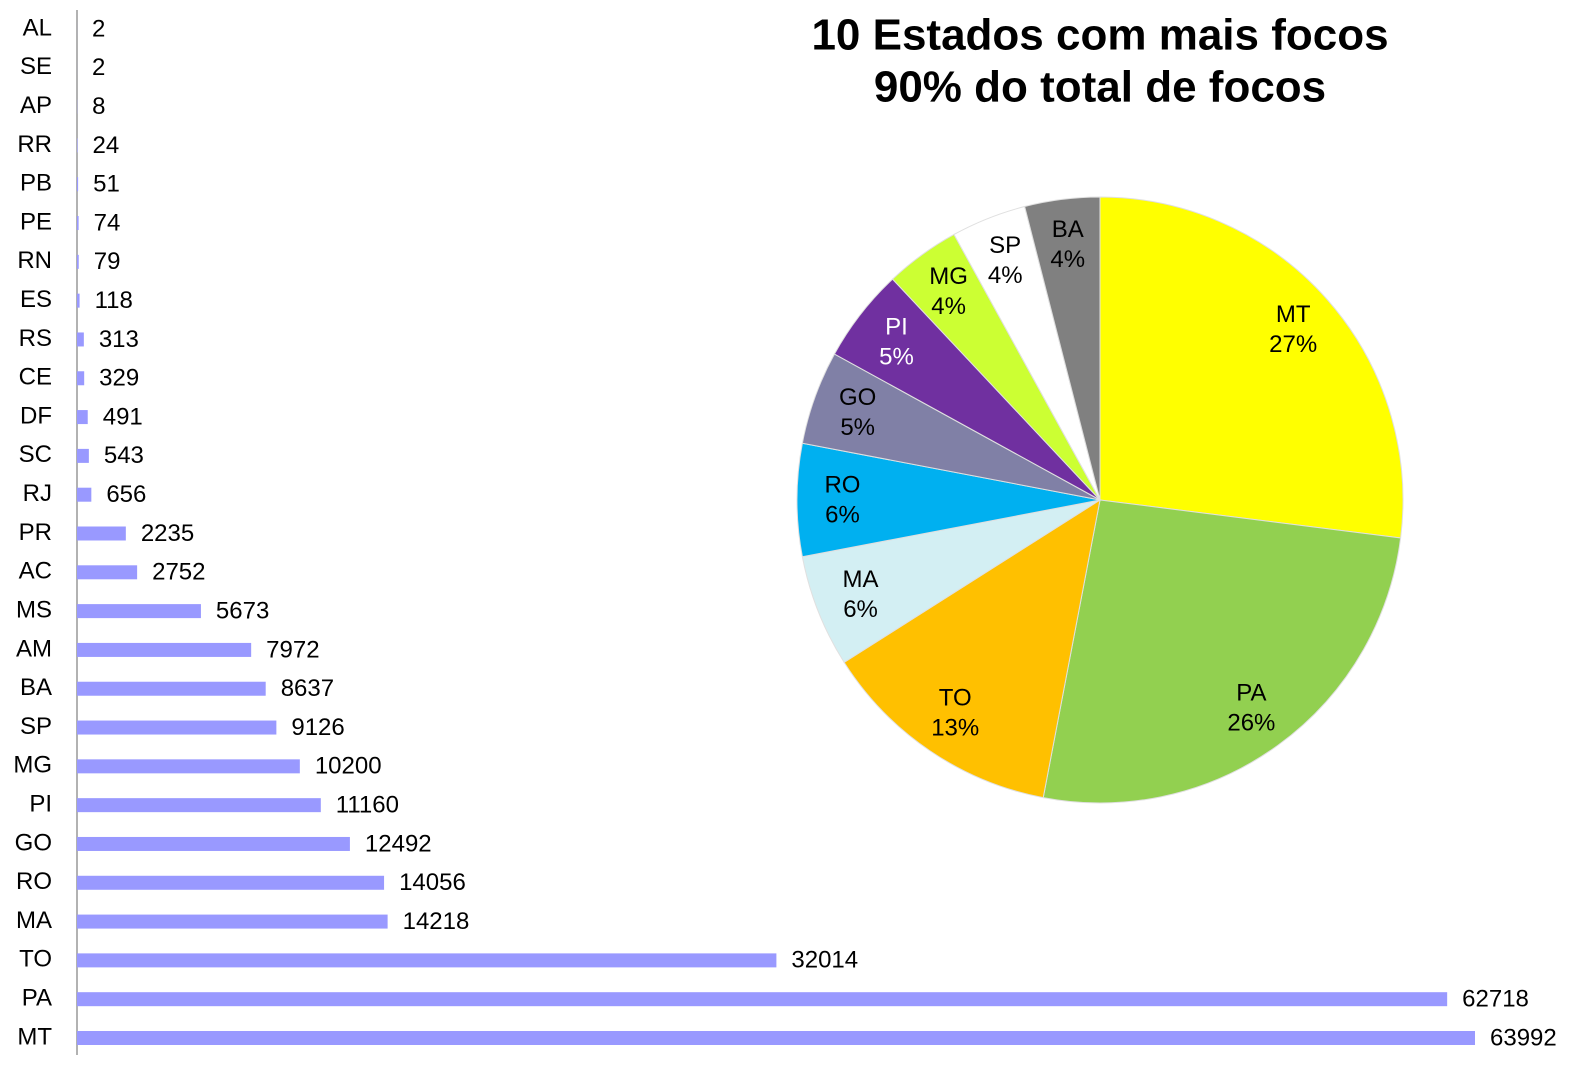 Image resolution: width=1594 pixels, height=1071 pixels. I want to click on y-tick-label: GO, so click(33, 842).